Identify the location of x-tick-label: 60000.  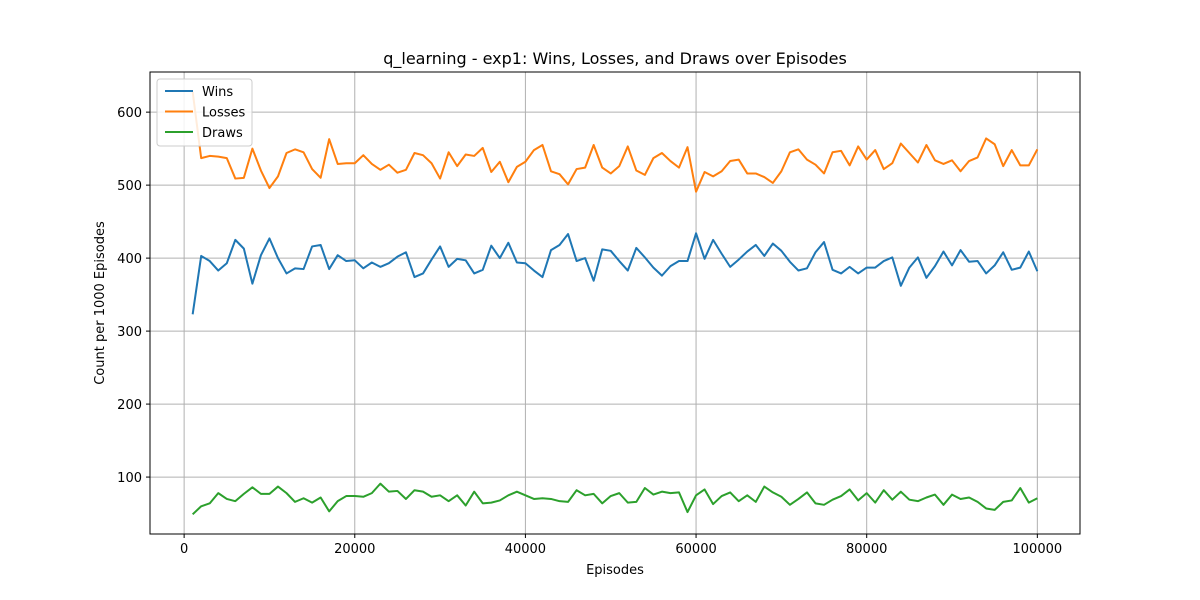
(695, 549).